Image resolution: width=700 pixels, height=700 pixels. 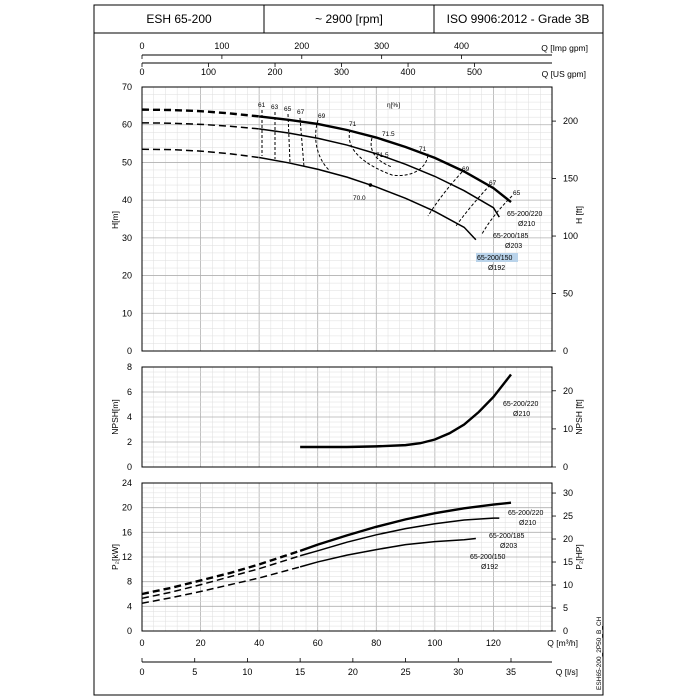 I want to click on p-kw-ticks: 0 4 8 12 16 20 24, so click(x=127, y=557).